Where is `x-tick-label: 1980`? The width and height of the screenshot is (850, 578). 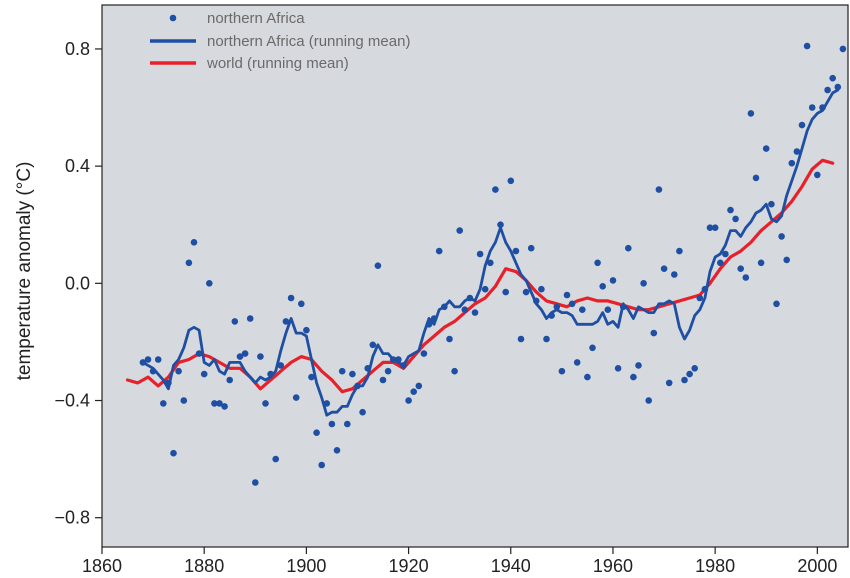
x-tick-label: 1980 is located at coordinates (715, 566).